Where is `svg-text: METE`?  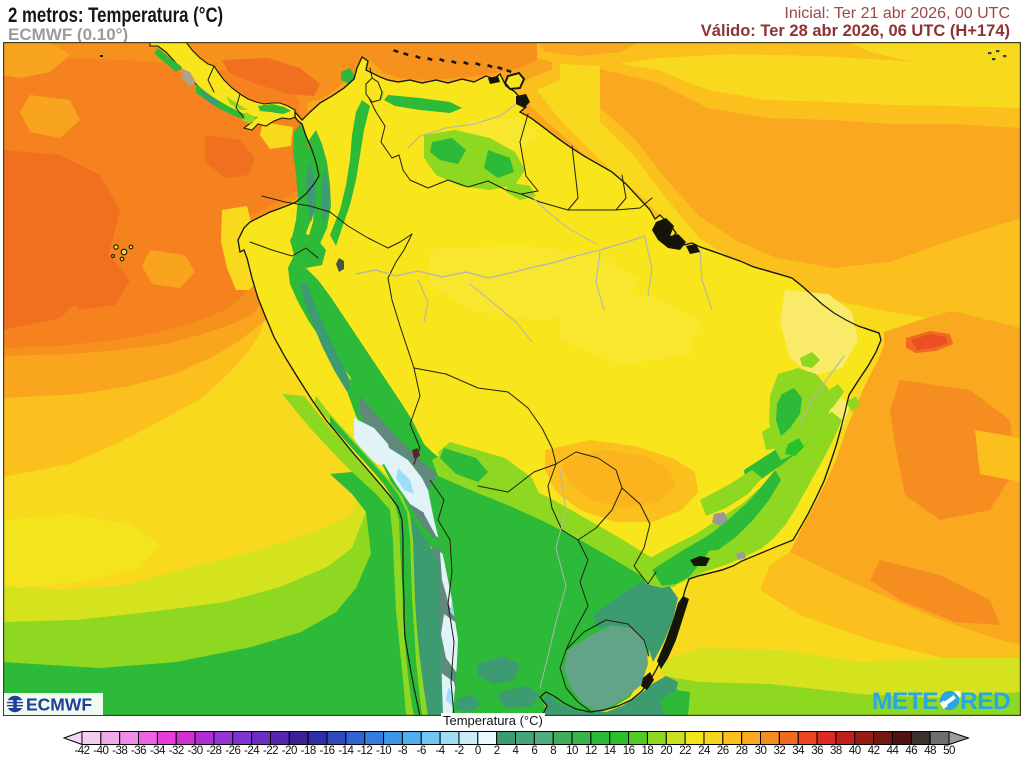 svg-text: METE is located at coordinates (905, 701).